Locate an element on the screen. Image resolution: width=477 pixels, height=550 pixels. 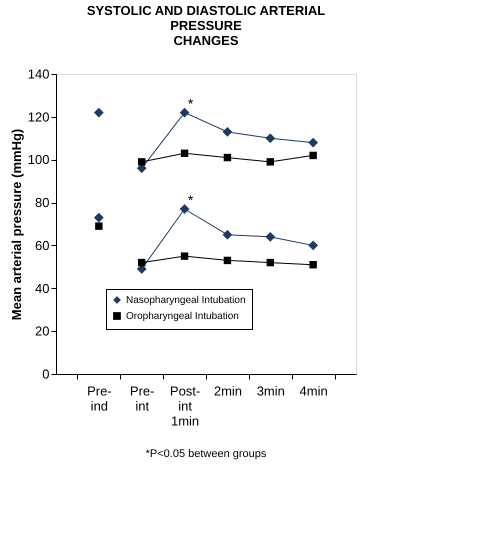
text: CHANGES is located at coordinates (206, 40).